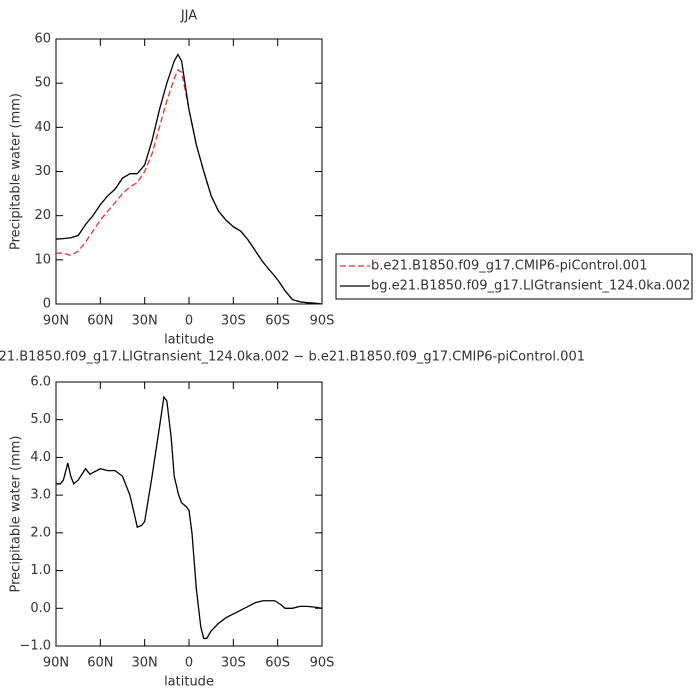 This screenshot has width=700, height=700. I want to click on y-tick-label: 5.0, so click(40, 419).